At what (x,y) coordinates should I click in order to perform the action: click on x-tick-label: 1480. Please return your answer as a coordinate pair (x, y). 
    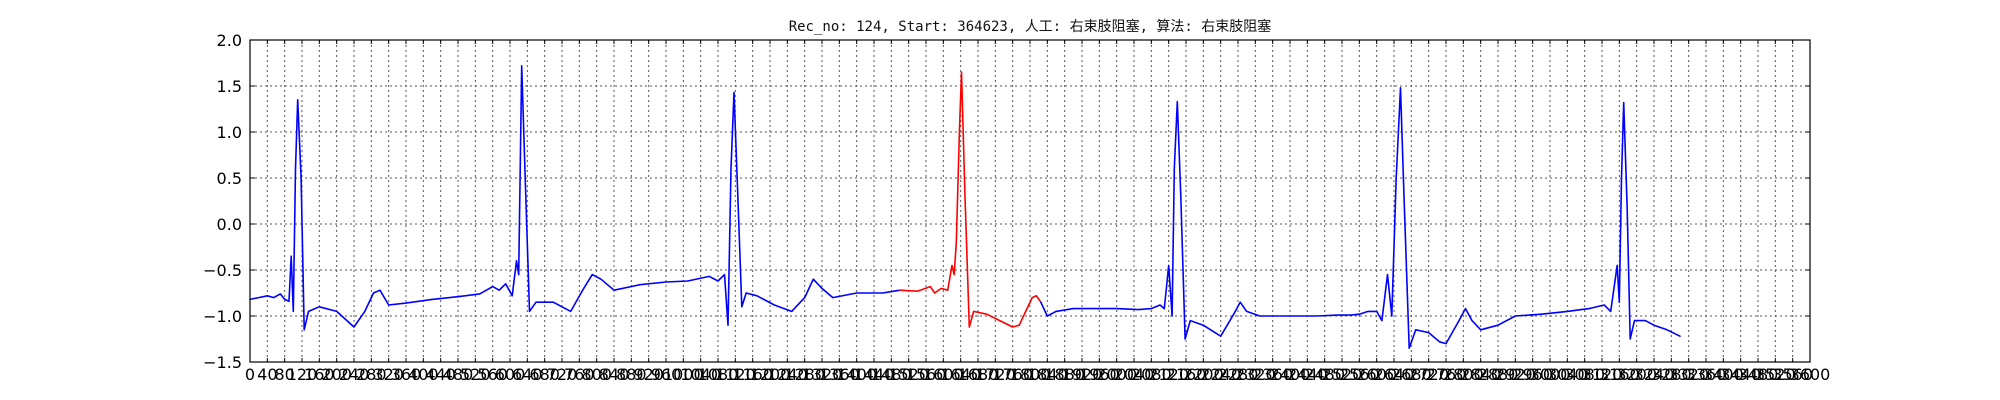
    Looking at the image, I should click on (891, 374).